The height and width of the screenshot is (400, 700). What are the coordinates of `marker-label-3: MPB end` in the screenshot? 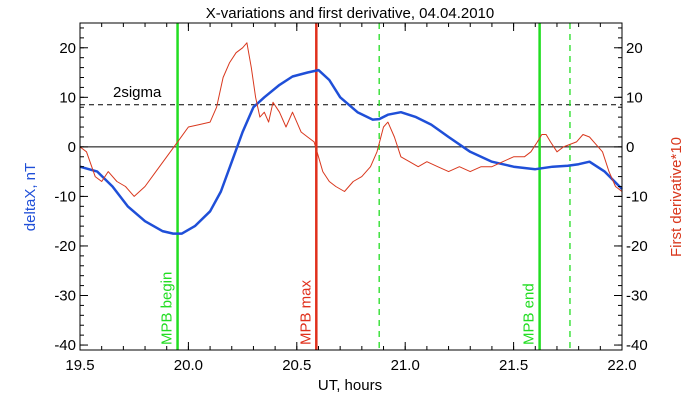 It's located at (529, 314).